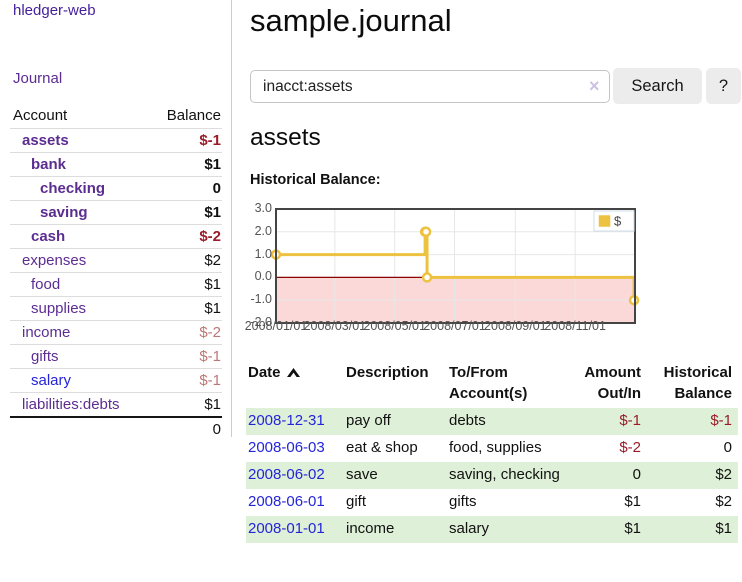 This screenshot has height=582, width=742. What do you see at coordinates (657, 86) in the screenshot?
I see `search-button: Search` at bounding box center [657, 86].